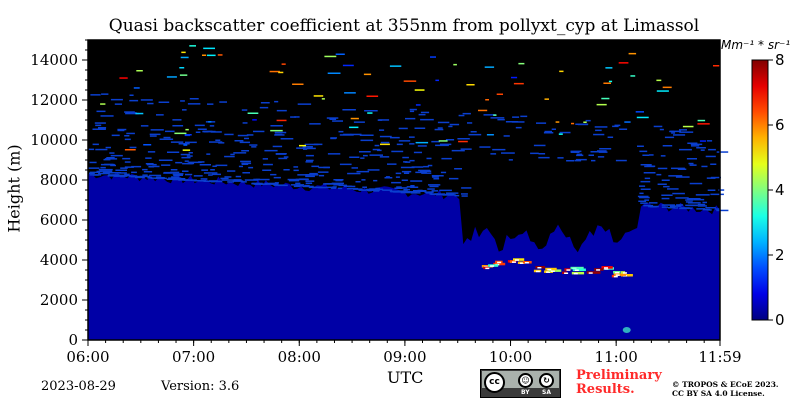 The image size is (800, 400). I want to click on cc-license-badge: cc ☺ ↻ BY SA, so click(520, 383).